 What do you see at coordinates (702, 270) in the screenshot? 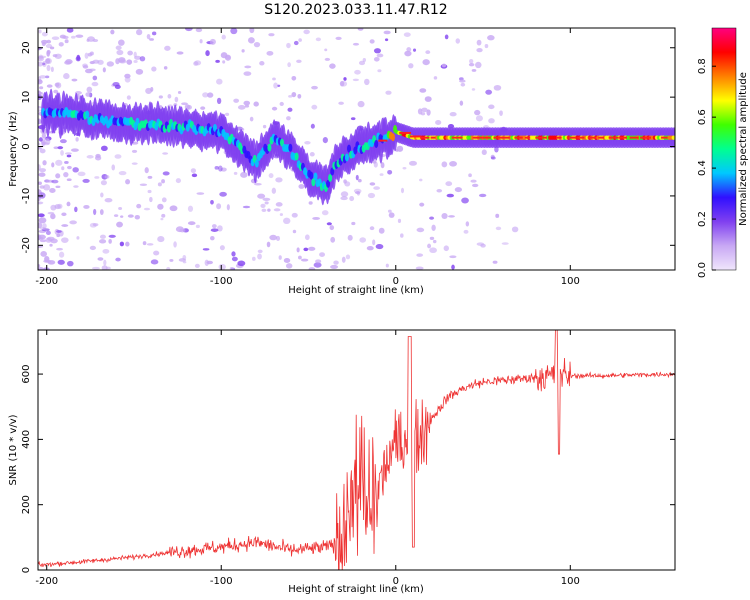
I see `colorbar-tick-label: 0.0` at bounding box center [702, 270].